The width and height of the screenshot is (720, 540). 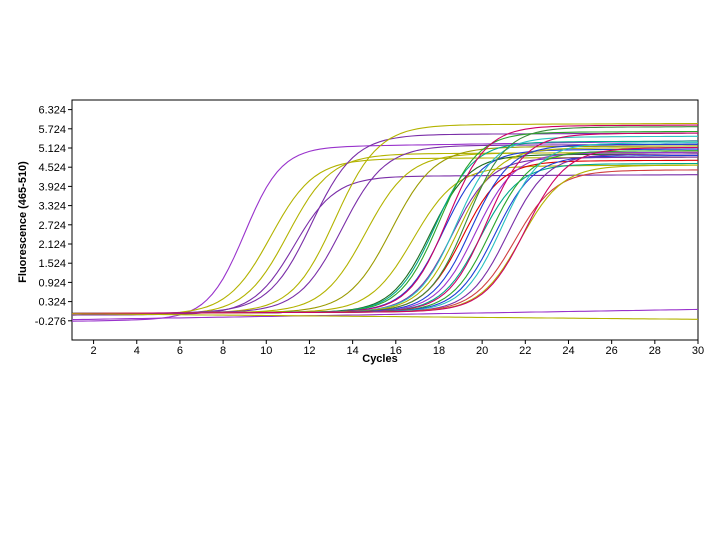 I want to click on x-tick-label: 2, so click(x=94, y=351).